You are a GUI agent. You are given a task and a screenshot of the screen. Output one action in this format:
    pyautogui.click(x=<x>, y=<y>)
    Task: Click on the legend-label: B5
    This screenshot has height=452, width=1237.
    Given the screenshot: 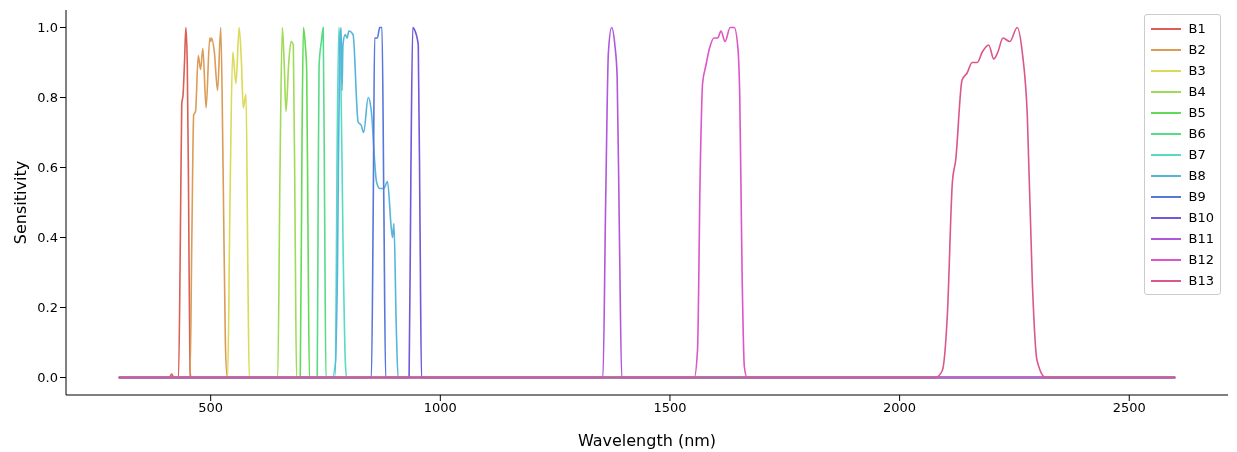 What is the action you would take?
    pyautogui.click(x=1197, y=112)
    